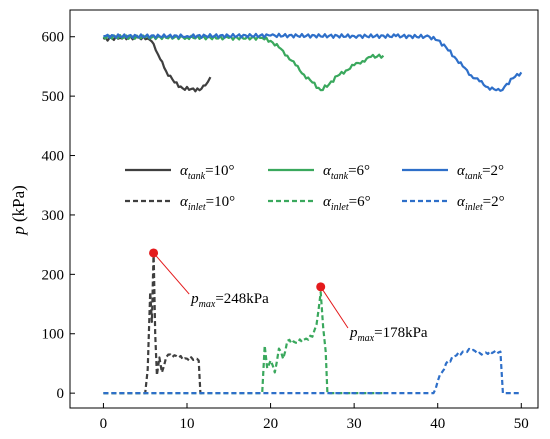  Describe the element at coordinates (346, 172) in the screenshot. I see `legend-label-2: αtank=6°` at that location.